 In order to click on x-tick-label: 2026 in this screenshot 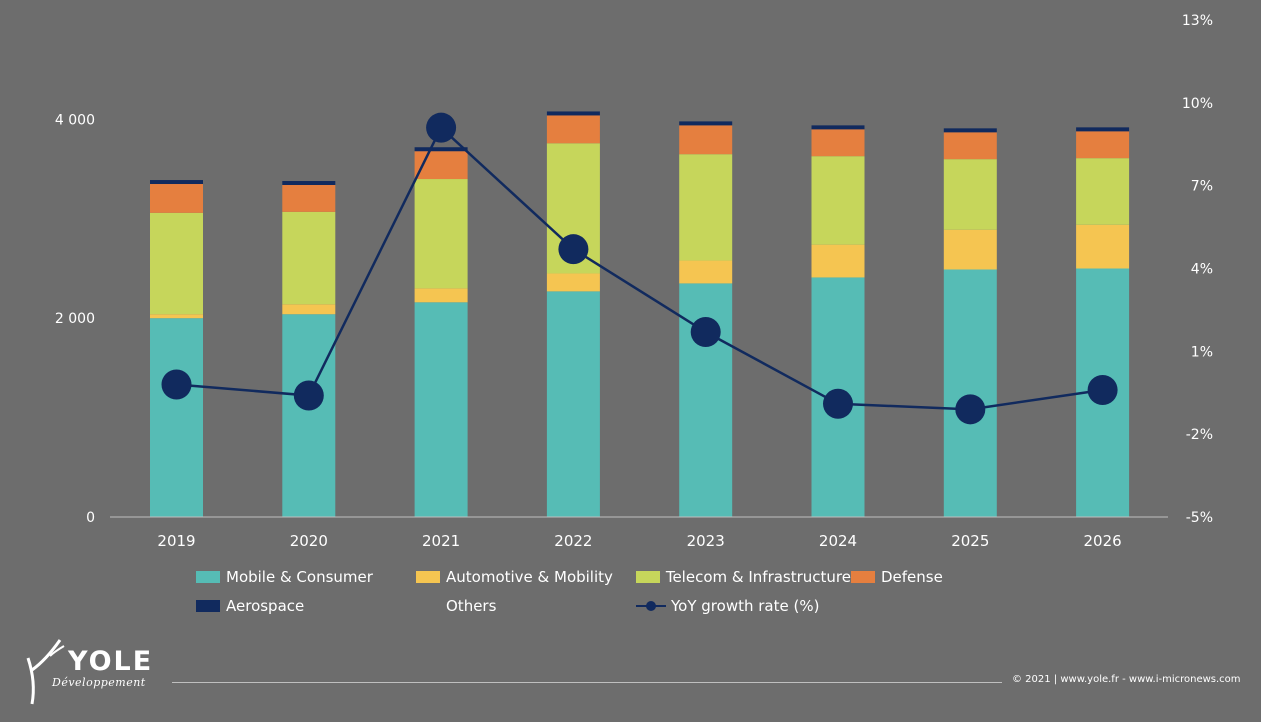, I will do `click(1103, 541)`.